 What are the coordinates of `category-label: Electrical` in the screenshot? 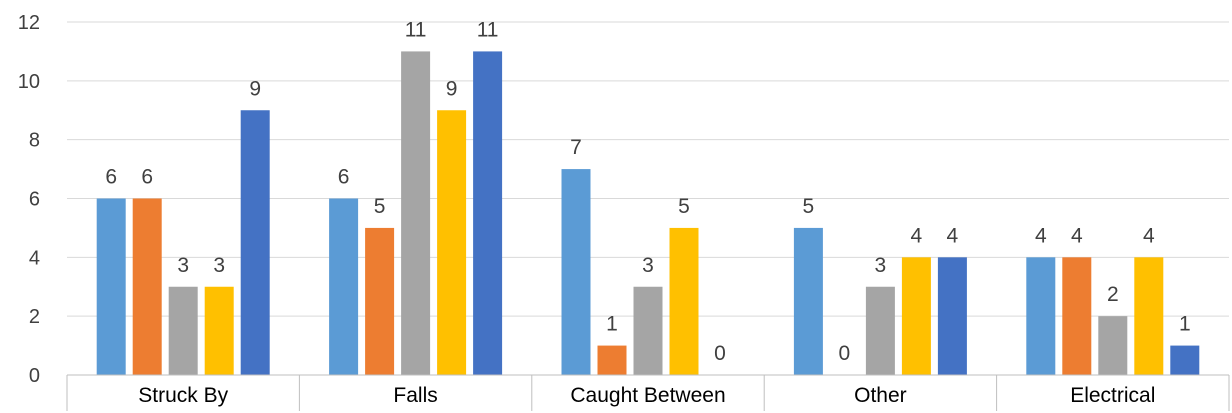 It's located at (1112, 395).